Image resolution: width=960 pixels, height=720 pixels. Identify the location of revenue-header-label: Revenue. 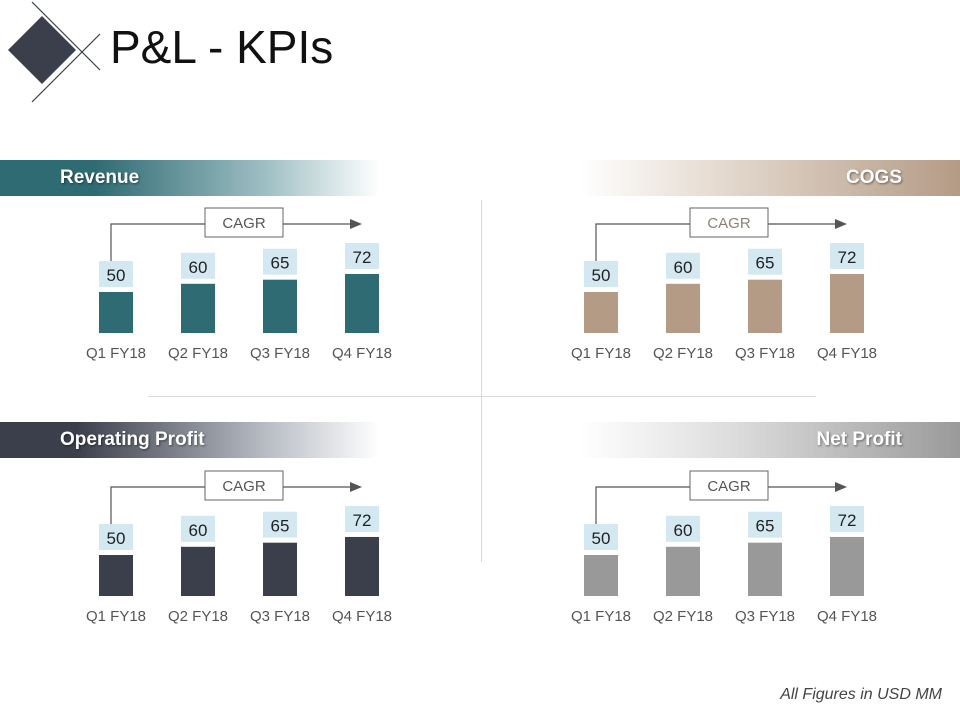
(100, 177).